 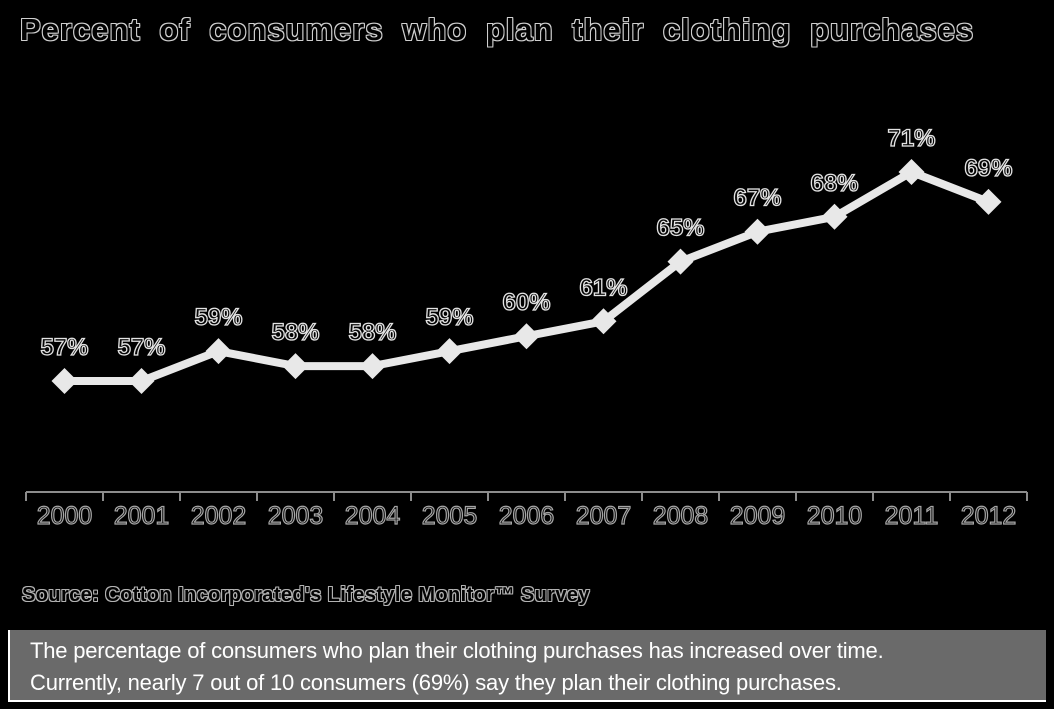 What do you see at coordinates (988, 168) in the screenshot?
I see `data-point-label: 69%` at bounding box center [988, 168].